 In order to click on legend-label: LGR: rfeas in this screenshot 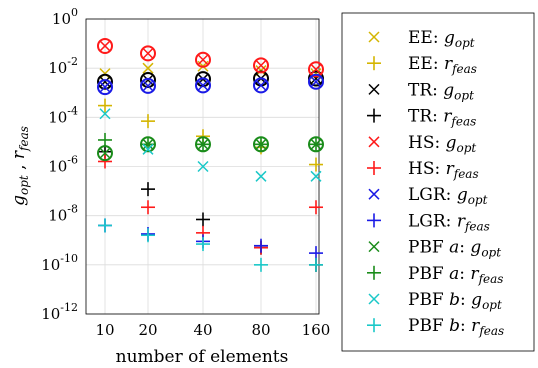, I will do `click(449, 222)`.